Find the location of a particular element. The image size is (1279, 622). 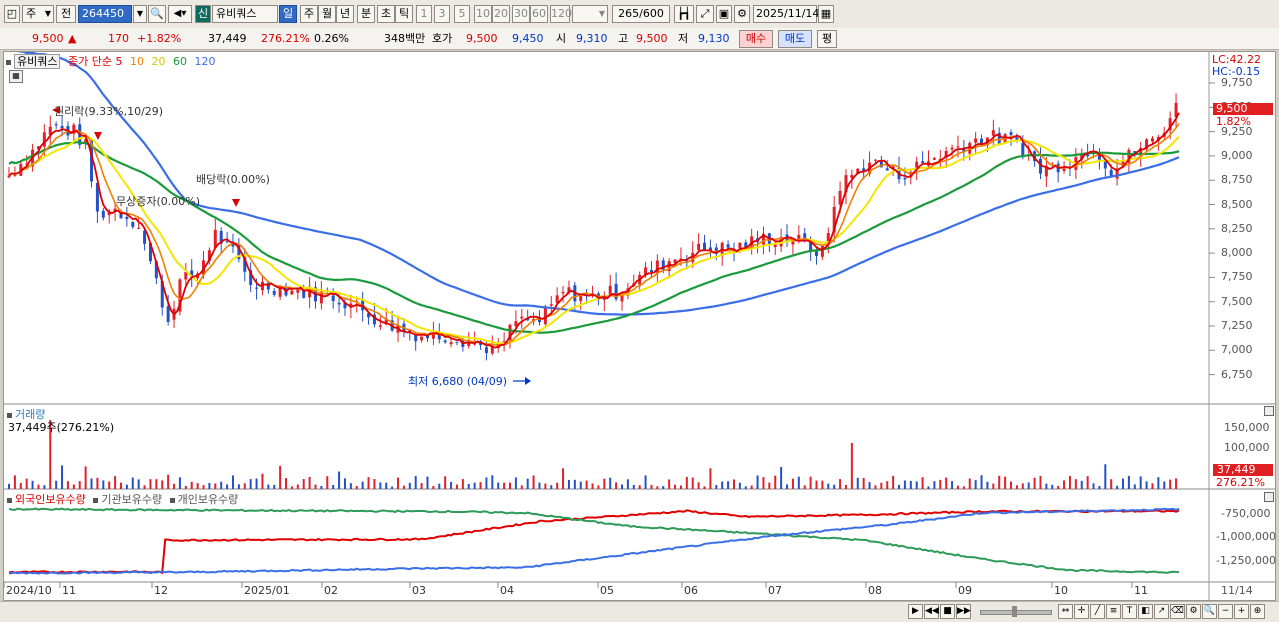

period-tab-2: 월 is located at coordinates (327, 14).